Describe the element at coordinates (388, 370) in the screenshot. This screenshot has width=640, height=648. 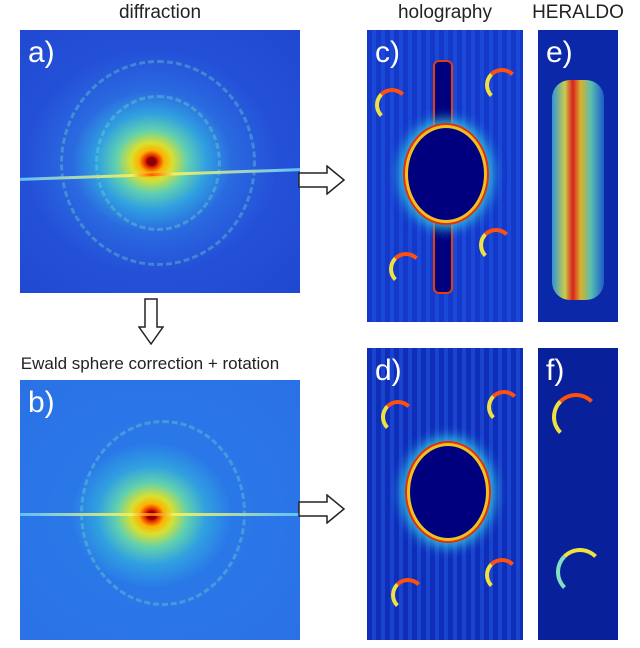
I see `panel-label-d: d)` at that location.